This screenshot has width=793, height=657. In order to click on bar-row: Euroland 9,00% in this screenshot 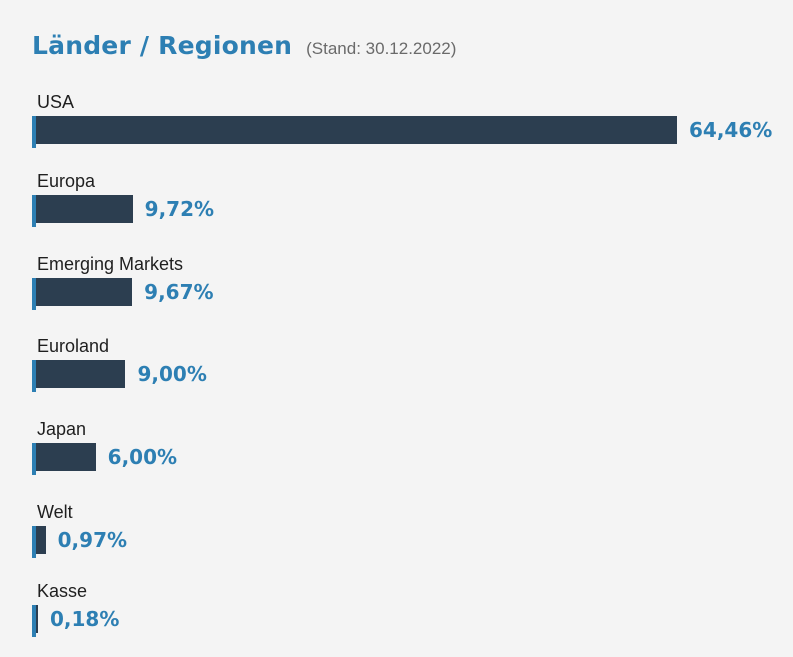, I will do `click(412, 366)`.